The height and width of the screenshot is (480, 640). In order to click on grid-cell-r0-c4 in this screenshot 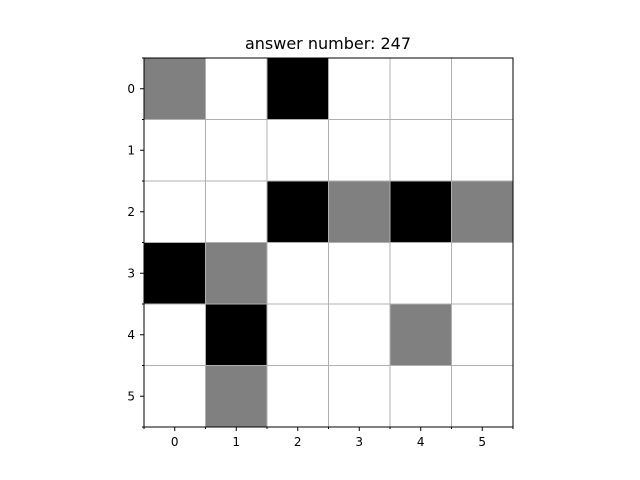, I will do `click(421, 89)`.